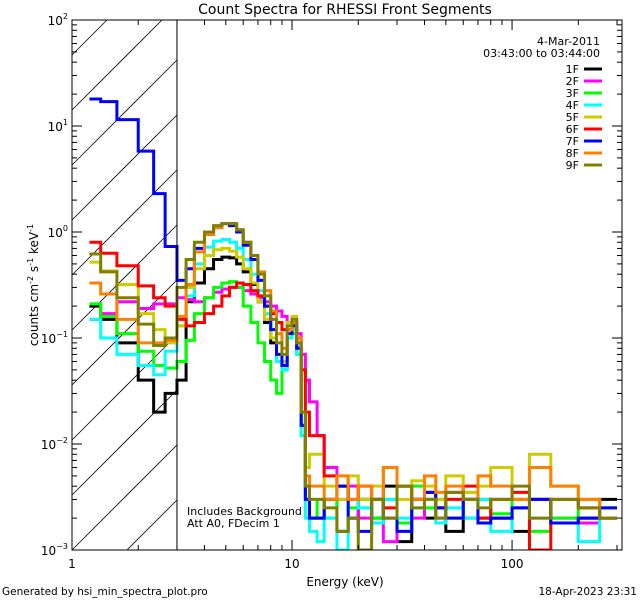 The height and width of the screenshot is (600, 640). I want to click on legend-date: 4-Mar-2011, so click(568, 41).